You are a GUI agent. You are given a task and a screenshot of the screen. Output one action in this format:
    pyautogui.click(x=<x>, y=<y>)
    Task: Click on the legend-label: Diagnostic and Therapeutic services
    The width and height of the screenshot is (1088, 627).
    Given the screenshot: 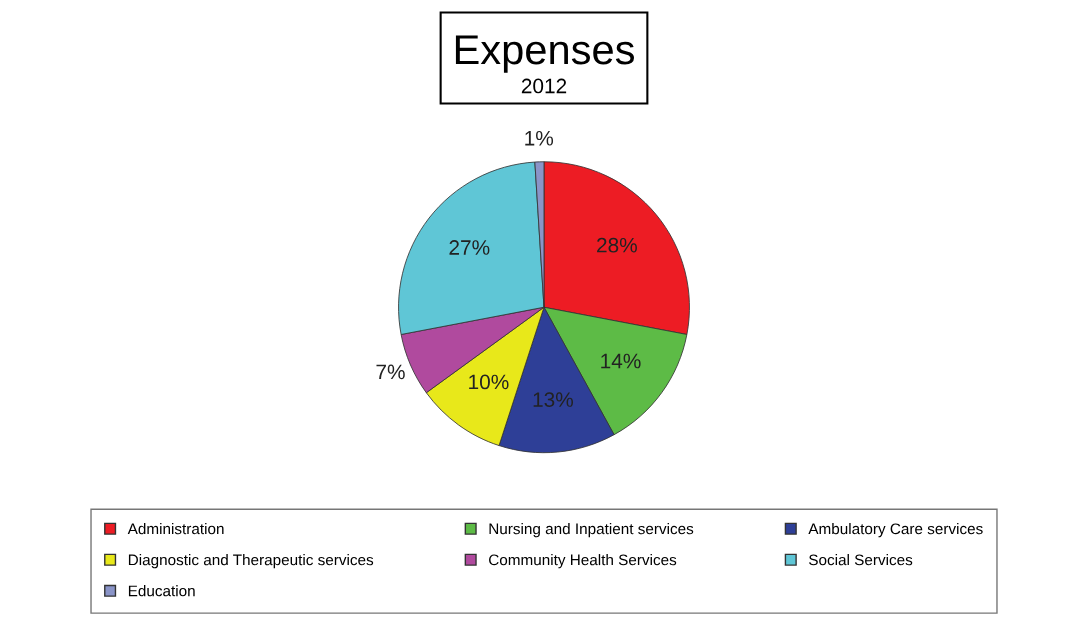 What is the action you would take?
    pyautogui.click(x=251, y=561)
    